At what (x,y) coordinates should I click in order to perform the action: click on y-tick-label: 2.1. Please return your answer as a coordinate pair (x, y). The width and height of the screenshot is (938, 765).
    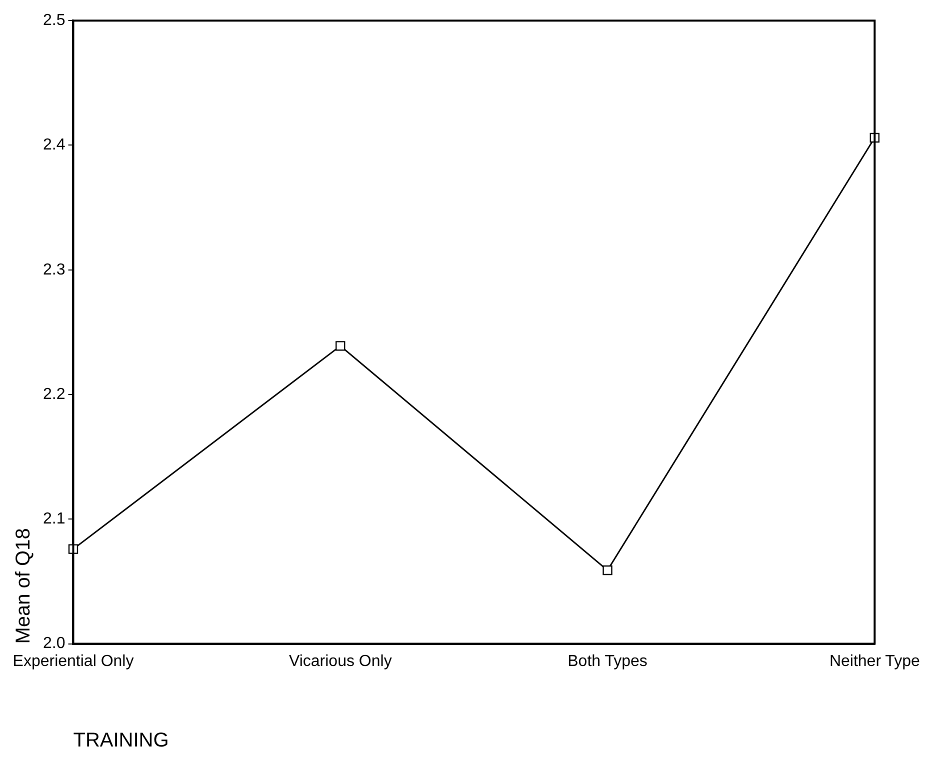
    Looking at the image, I should click on (54, 519).